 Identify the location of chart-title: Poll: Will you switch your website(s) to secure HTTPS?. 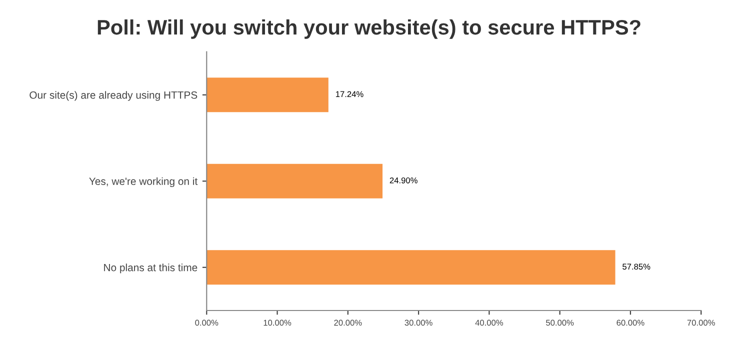
(369, 29).